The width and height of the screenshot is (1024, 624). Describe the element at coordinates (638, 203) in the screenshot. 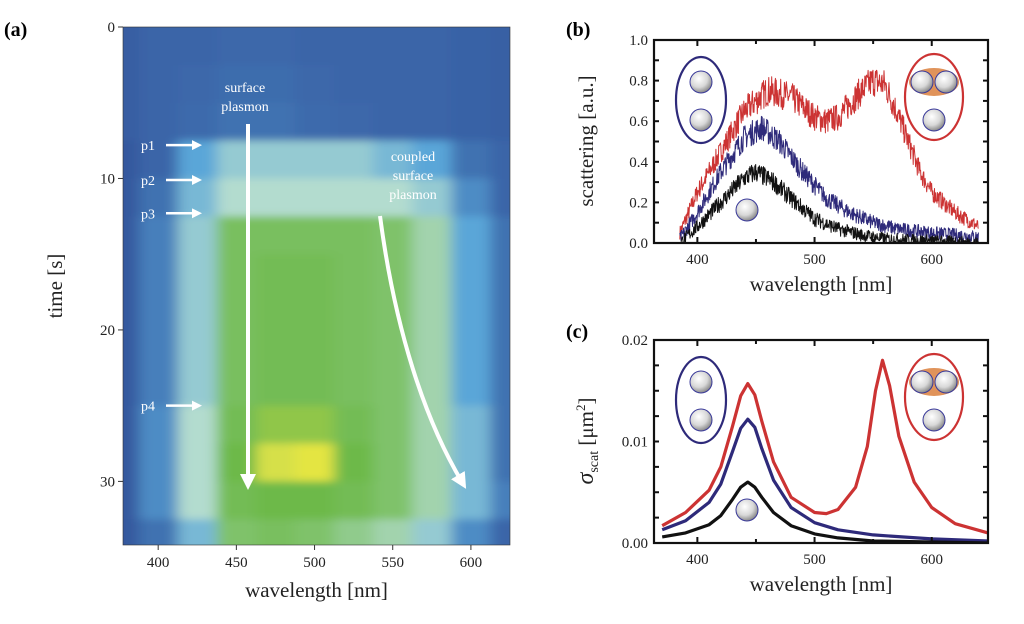

I see `y-tick-label: 0.2` at that location.